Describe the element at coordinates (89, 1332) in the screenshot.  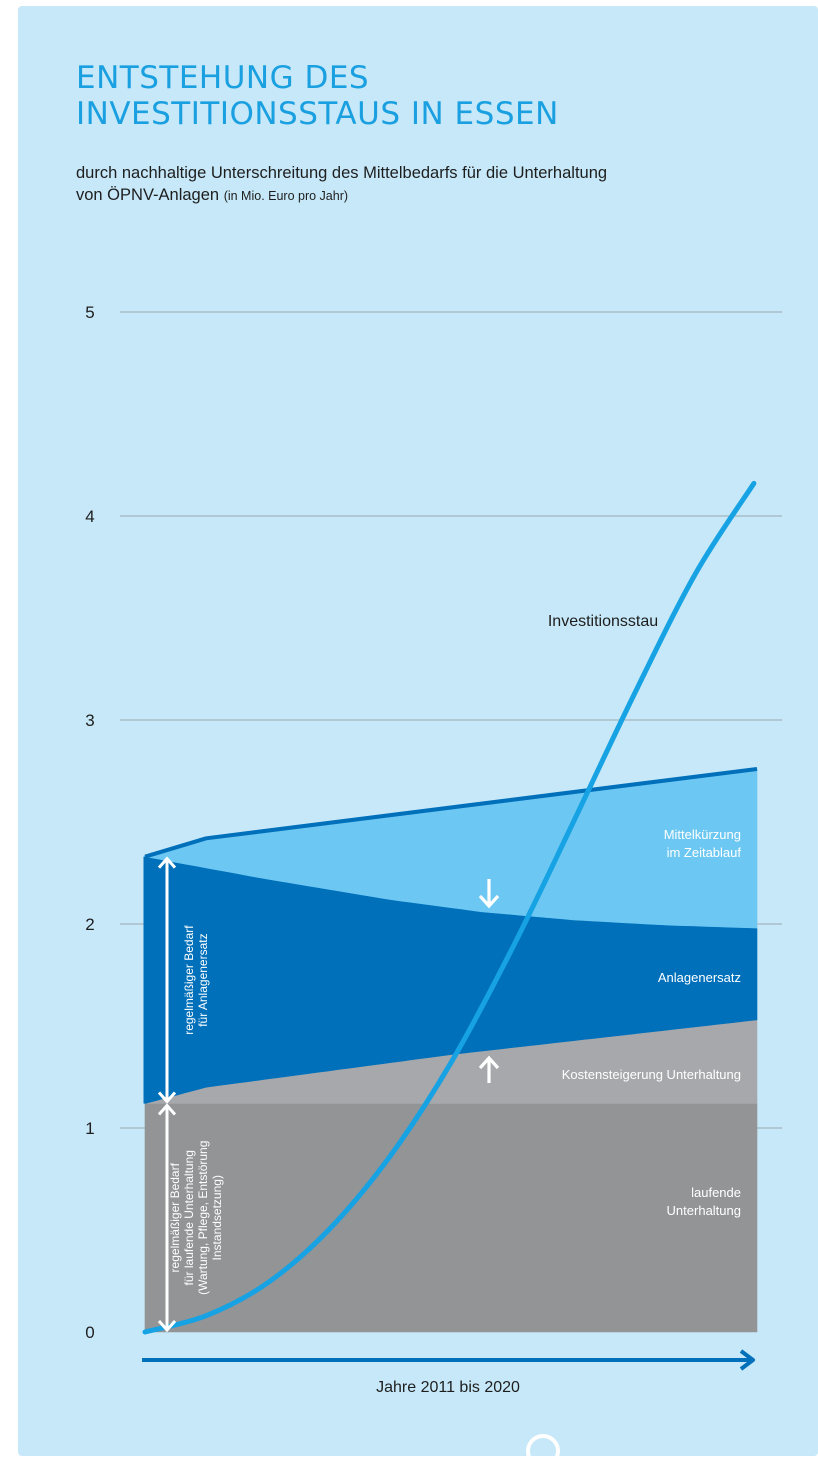
I see `y-tick-label-0: 0` at that location.